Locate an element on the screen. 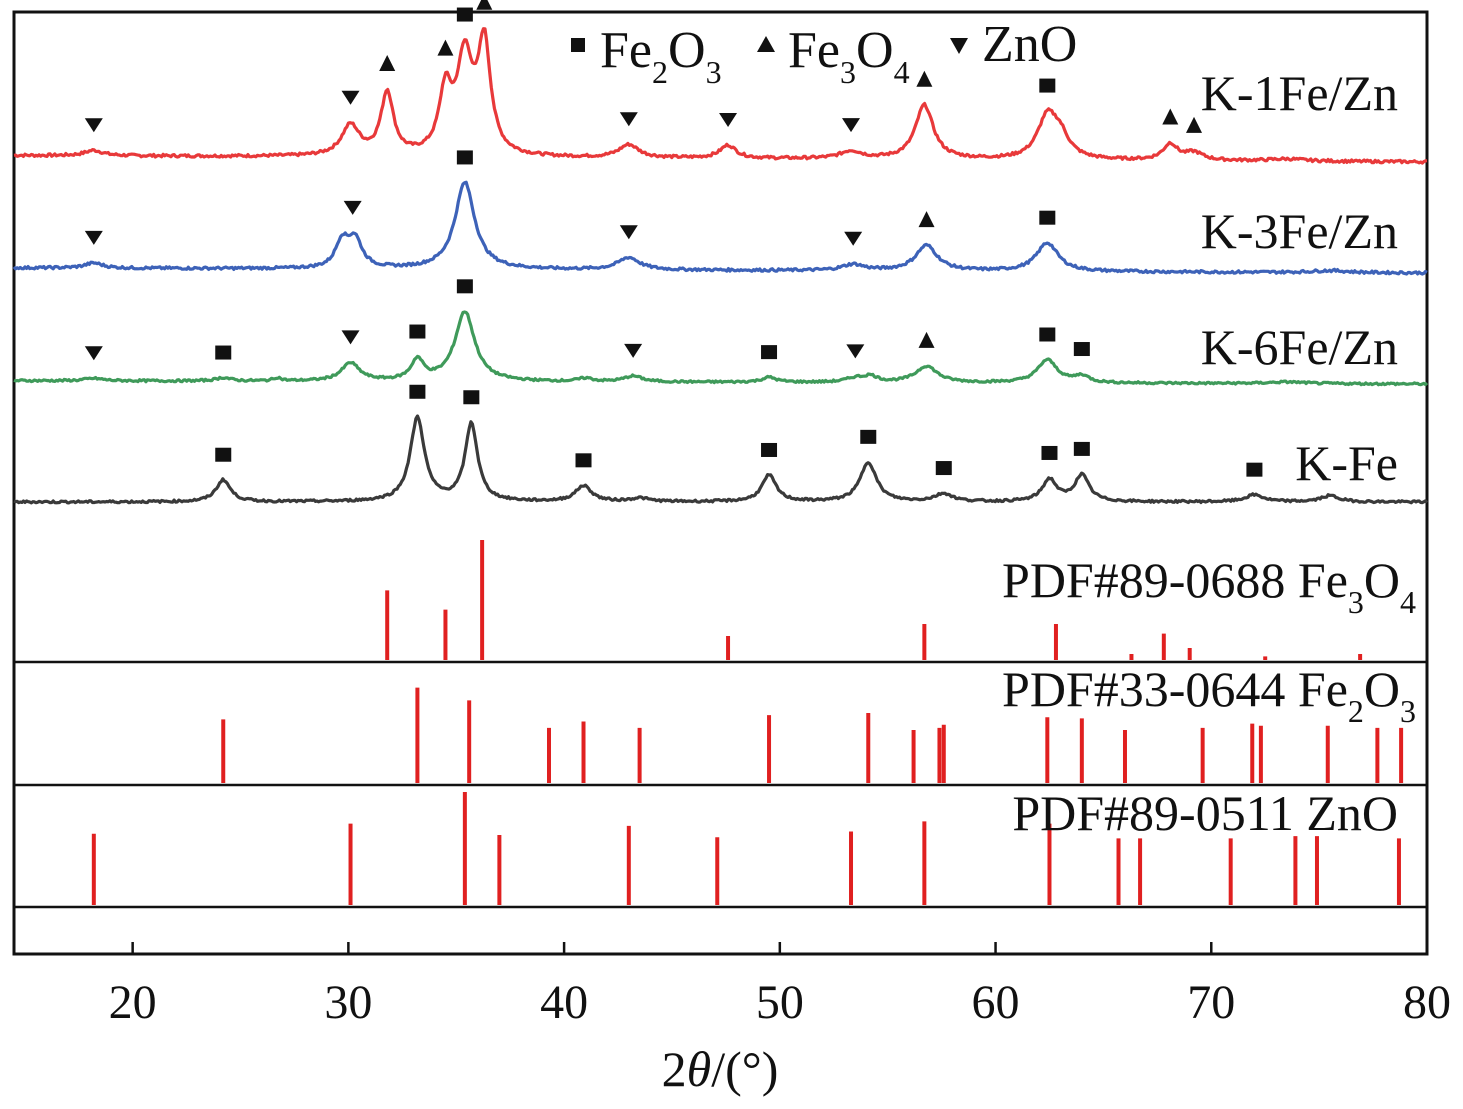  x-tick-label: 20 is located at coordinates (133, 1002).